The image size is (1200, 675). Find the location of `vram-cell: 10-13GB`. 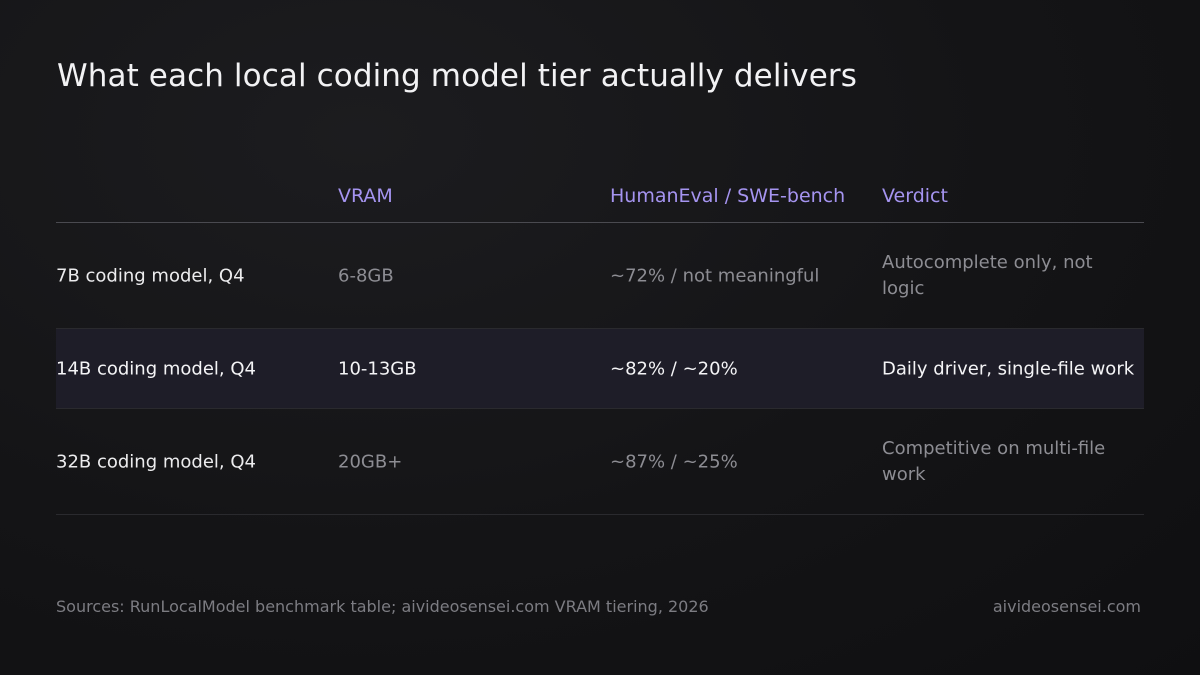

vram-cell: 10-13GB is located at coordinates (377, 368).